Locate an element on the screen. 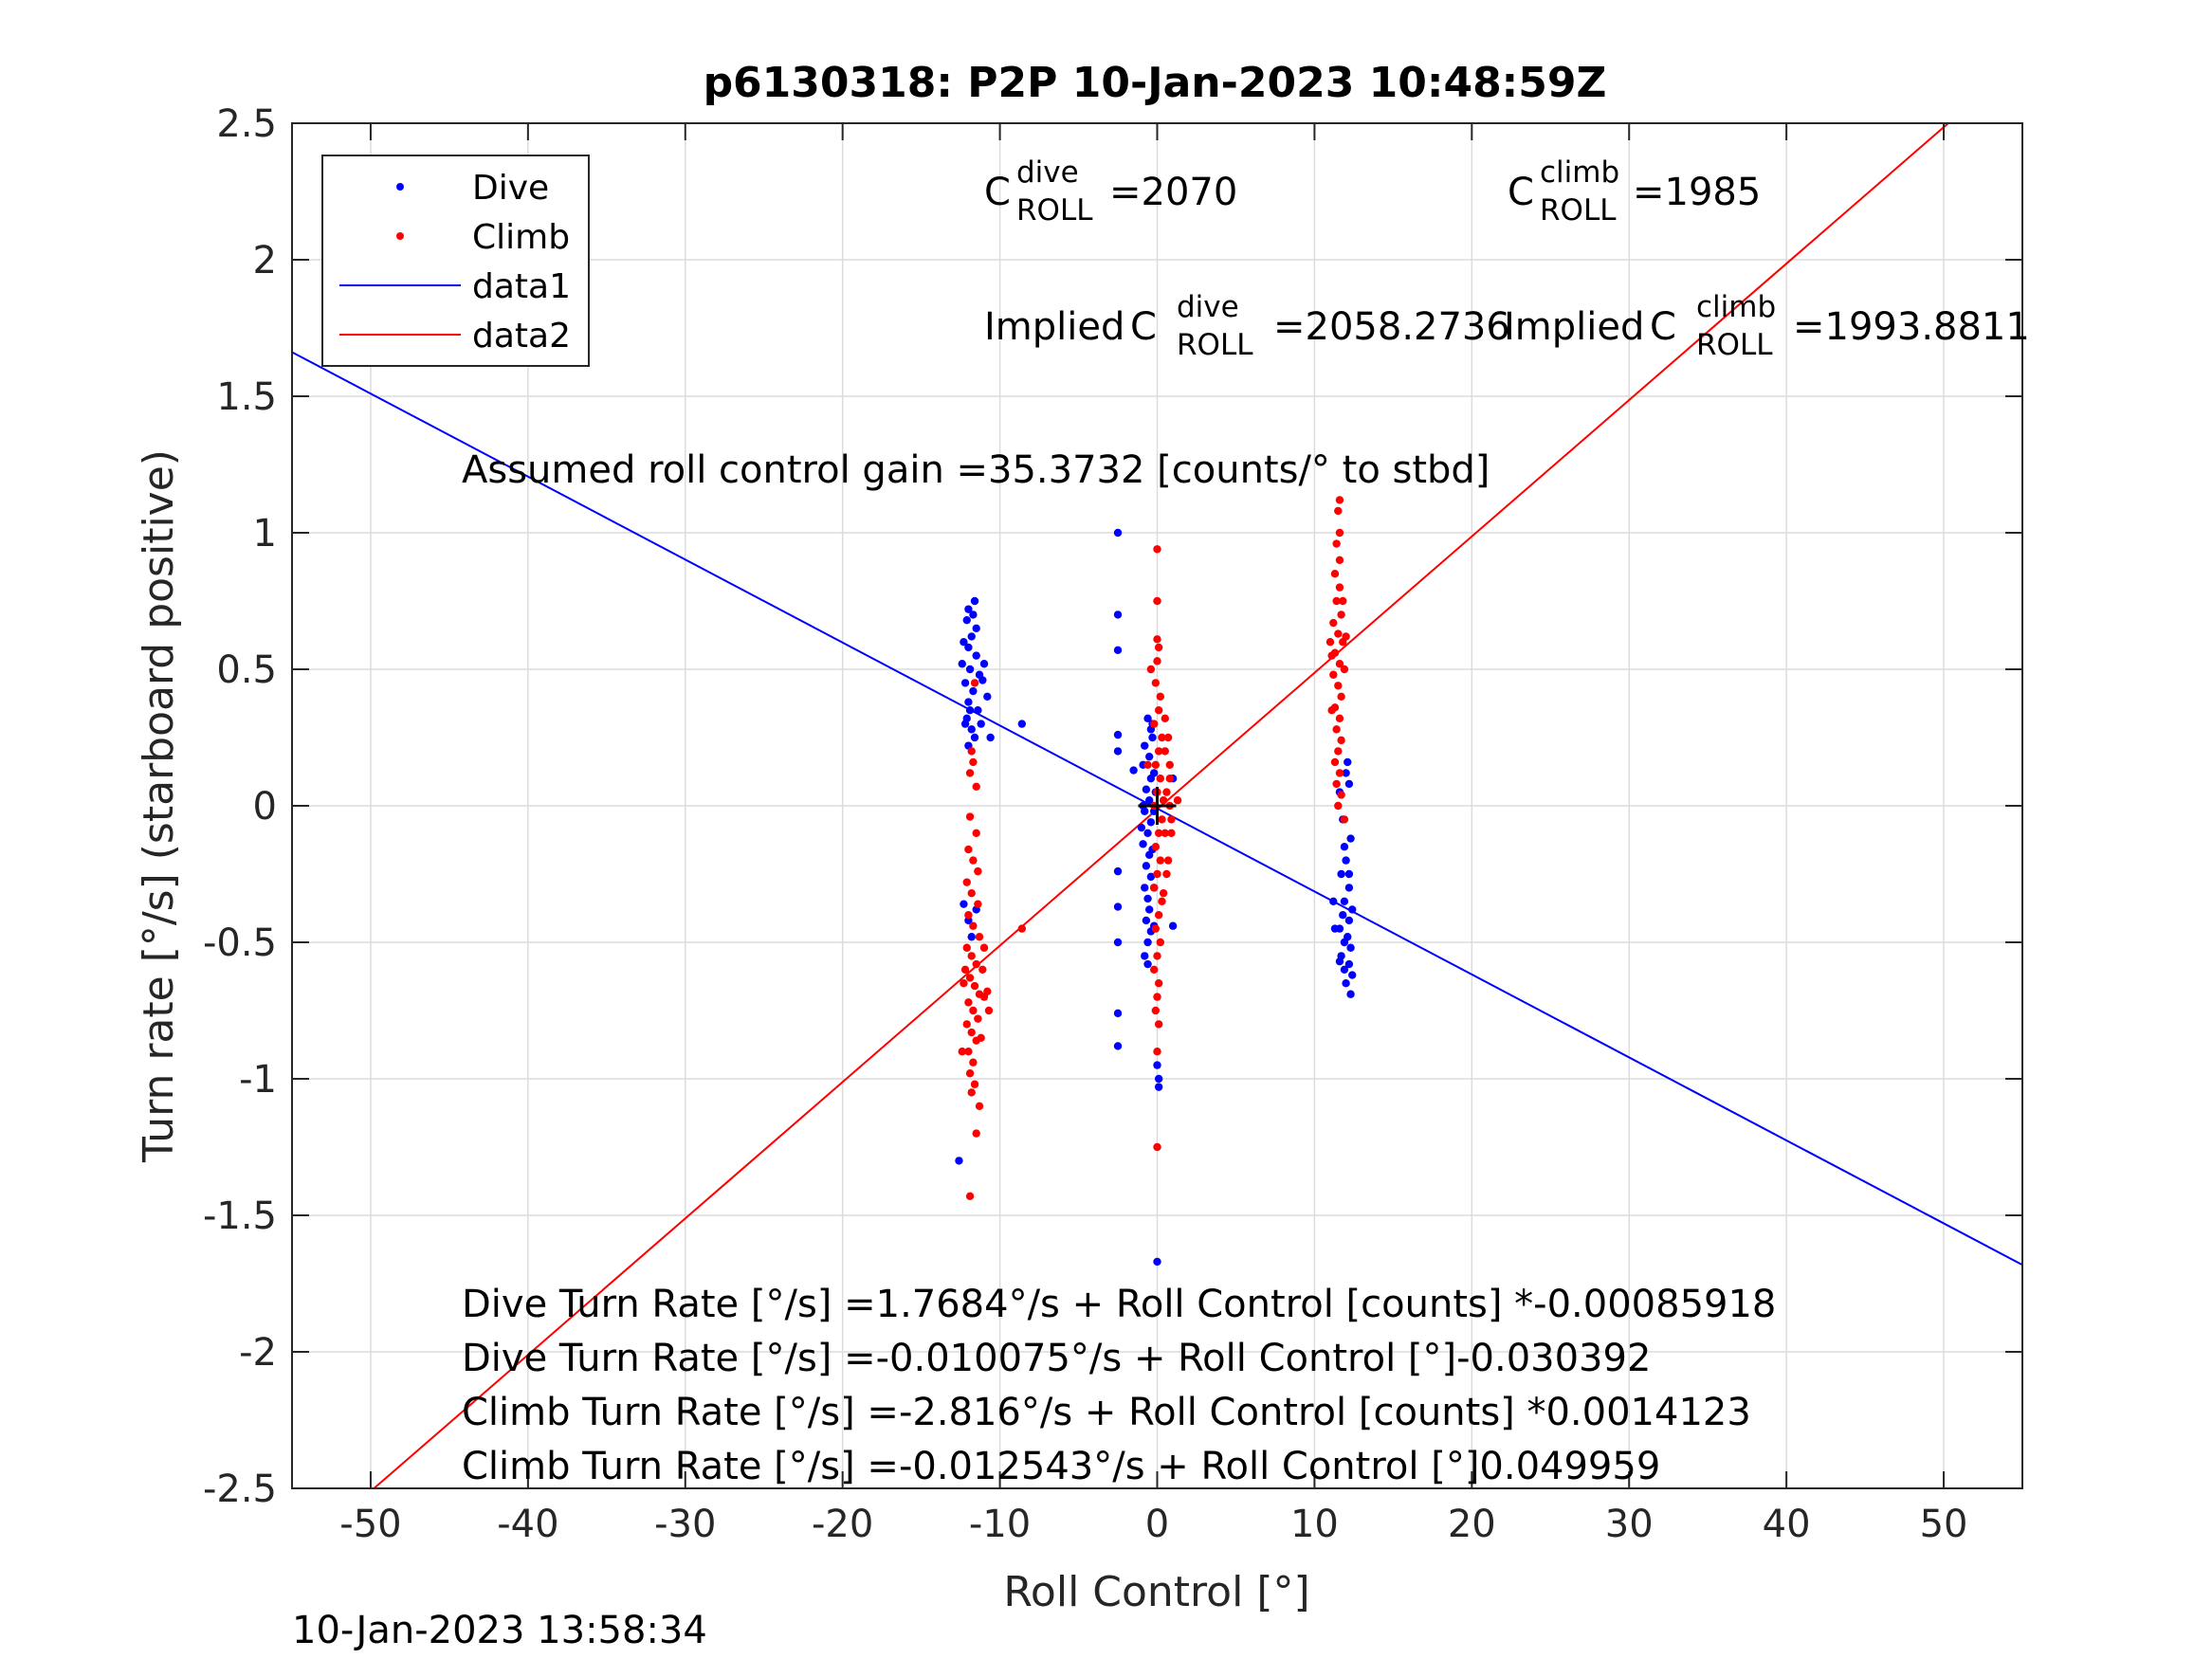 The height and width of the screenshot is (1659, 2212). y-tick-label: -0.5 is located at coordinates (240, 943).